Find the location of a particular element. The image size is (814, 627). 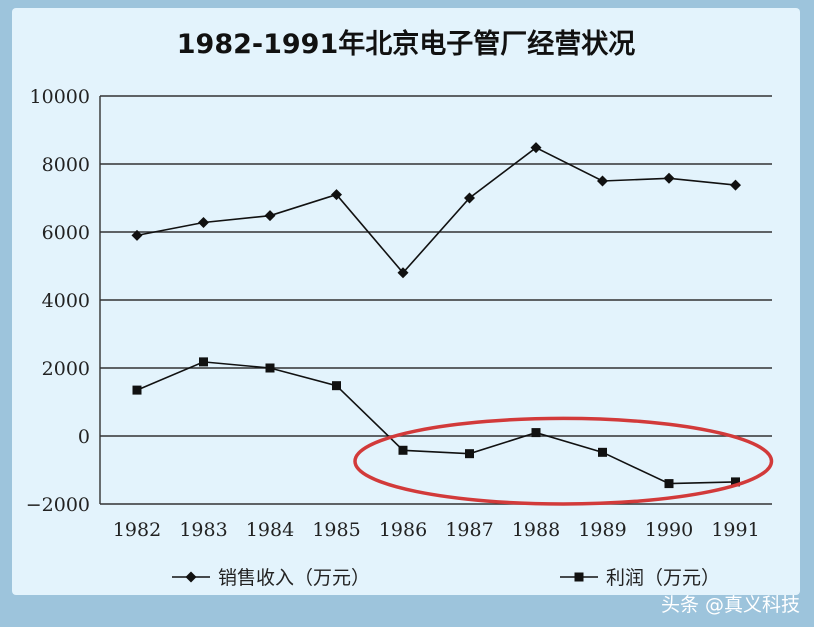

legend-item-profit: 利润（万元） is located at coordinates (640, 578).